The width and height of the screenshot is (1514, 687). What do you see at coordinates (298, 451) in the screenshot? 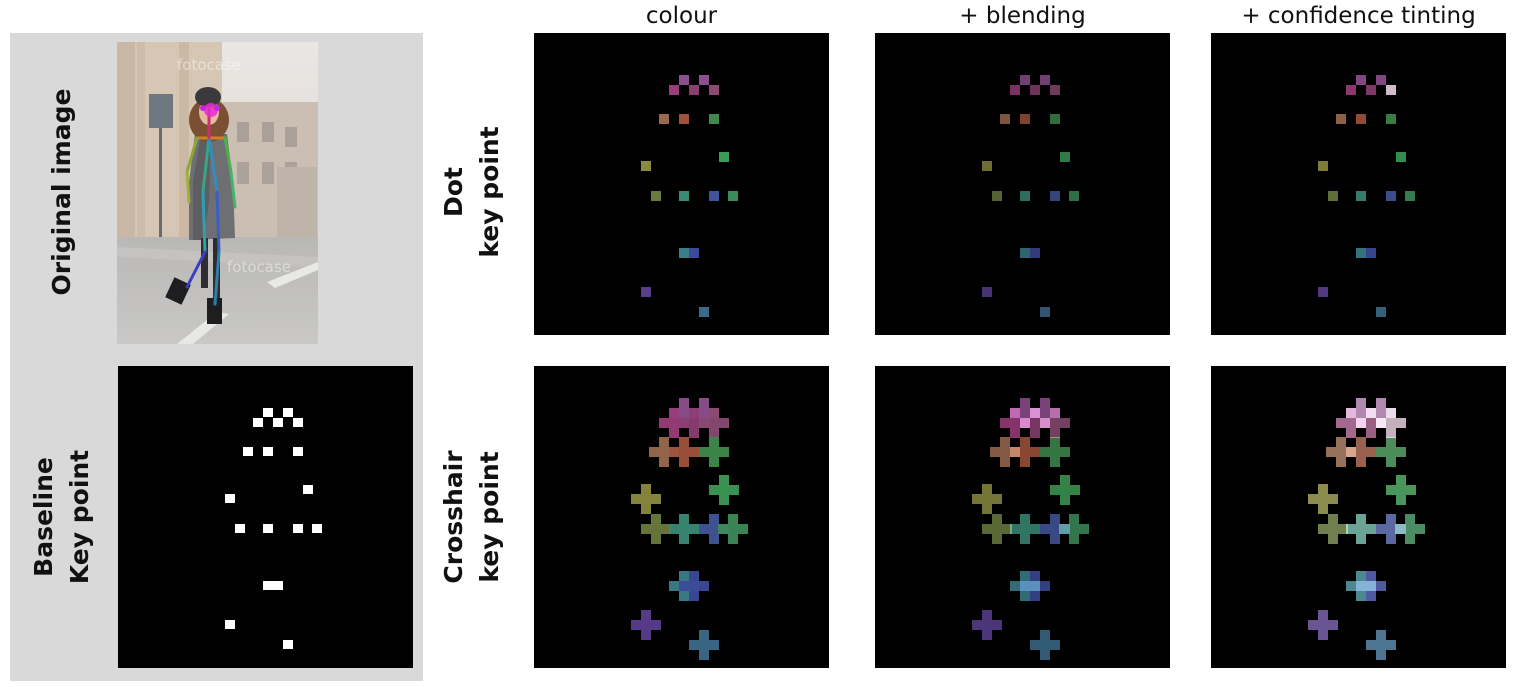
I see `baseline-marker-k8` at bounding box center [298, 451].